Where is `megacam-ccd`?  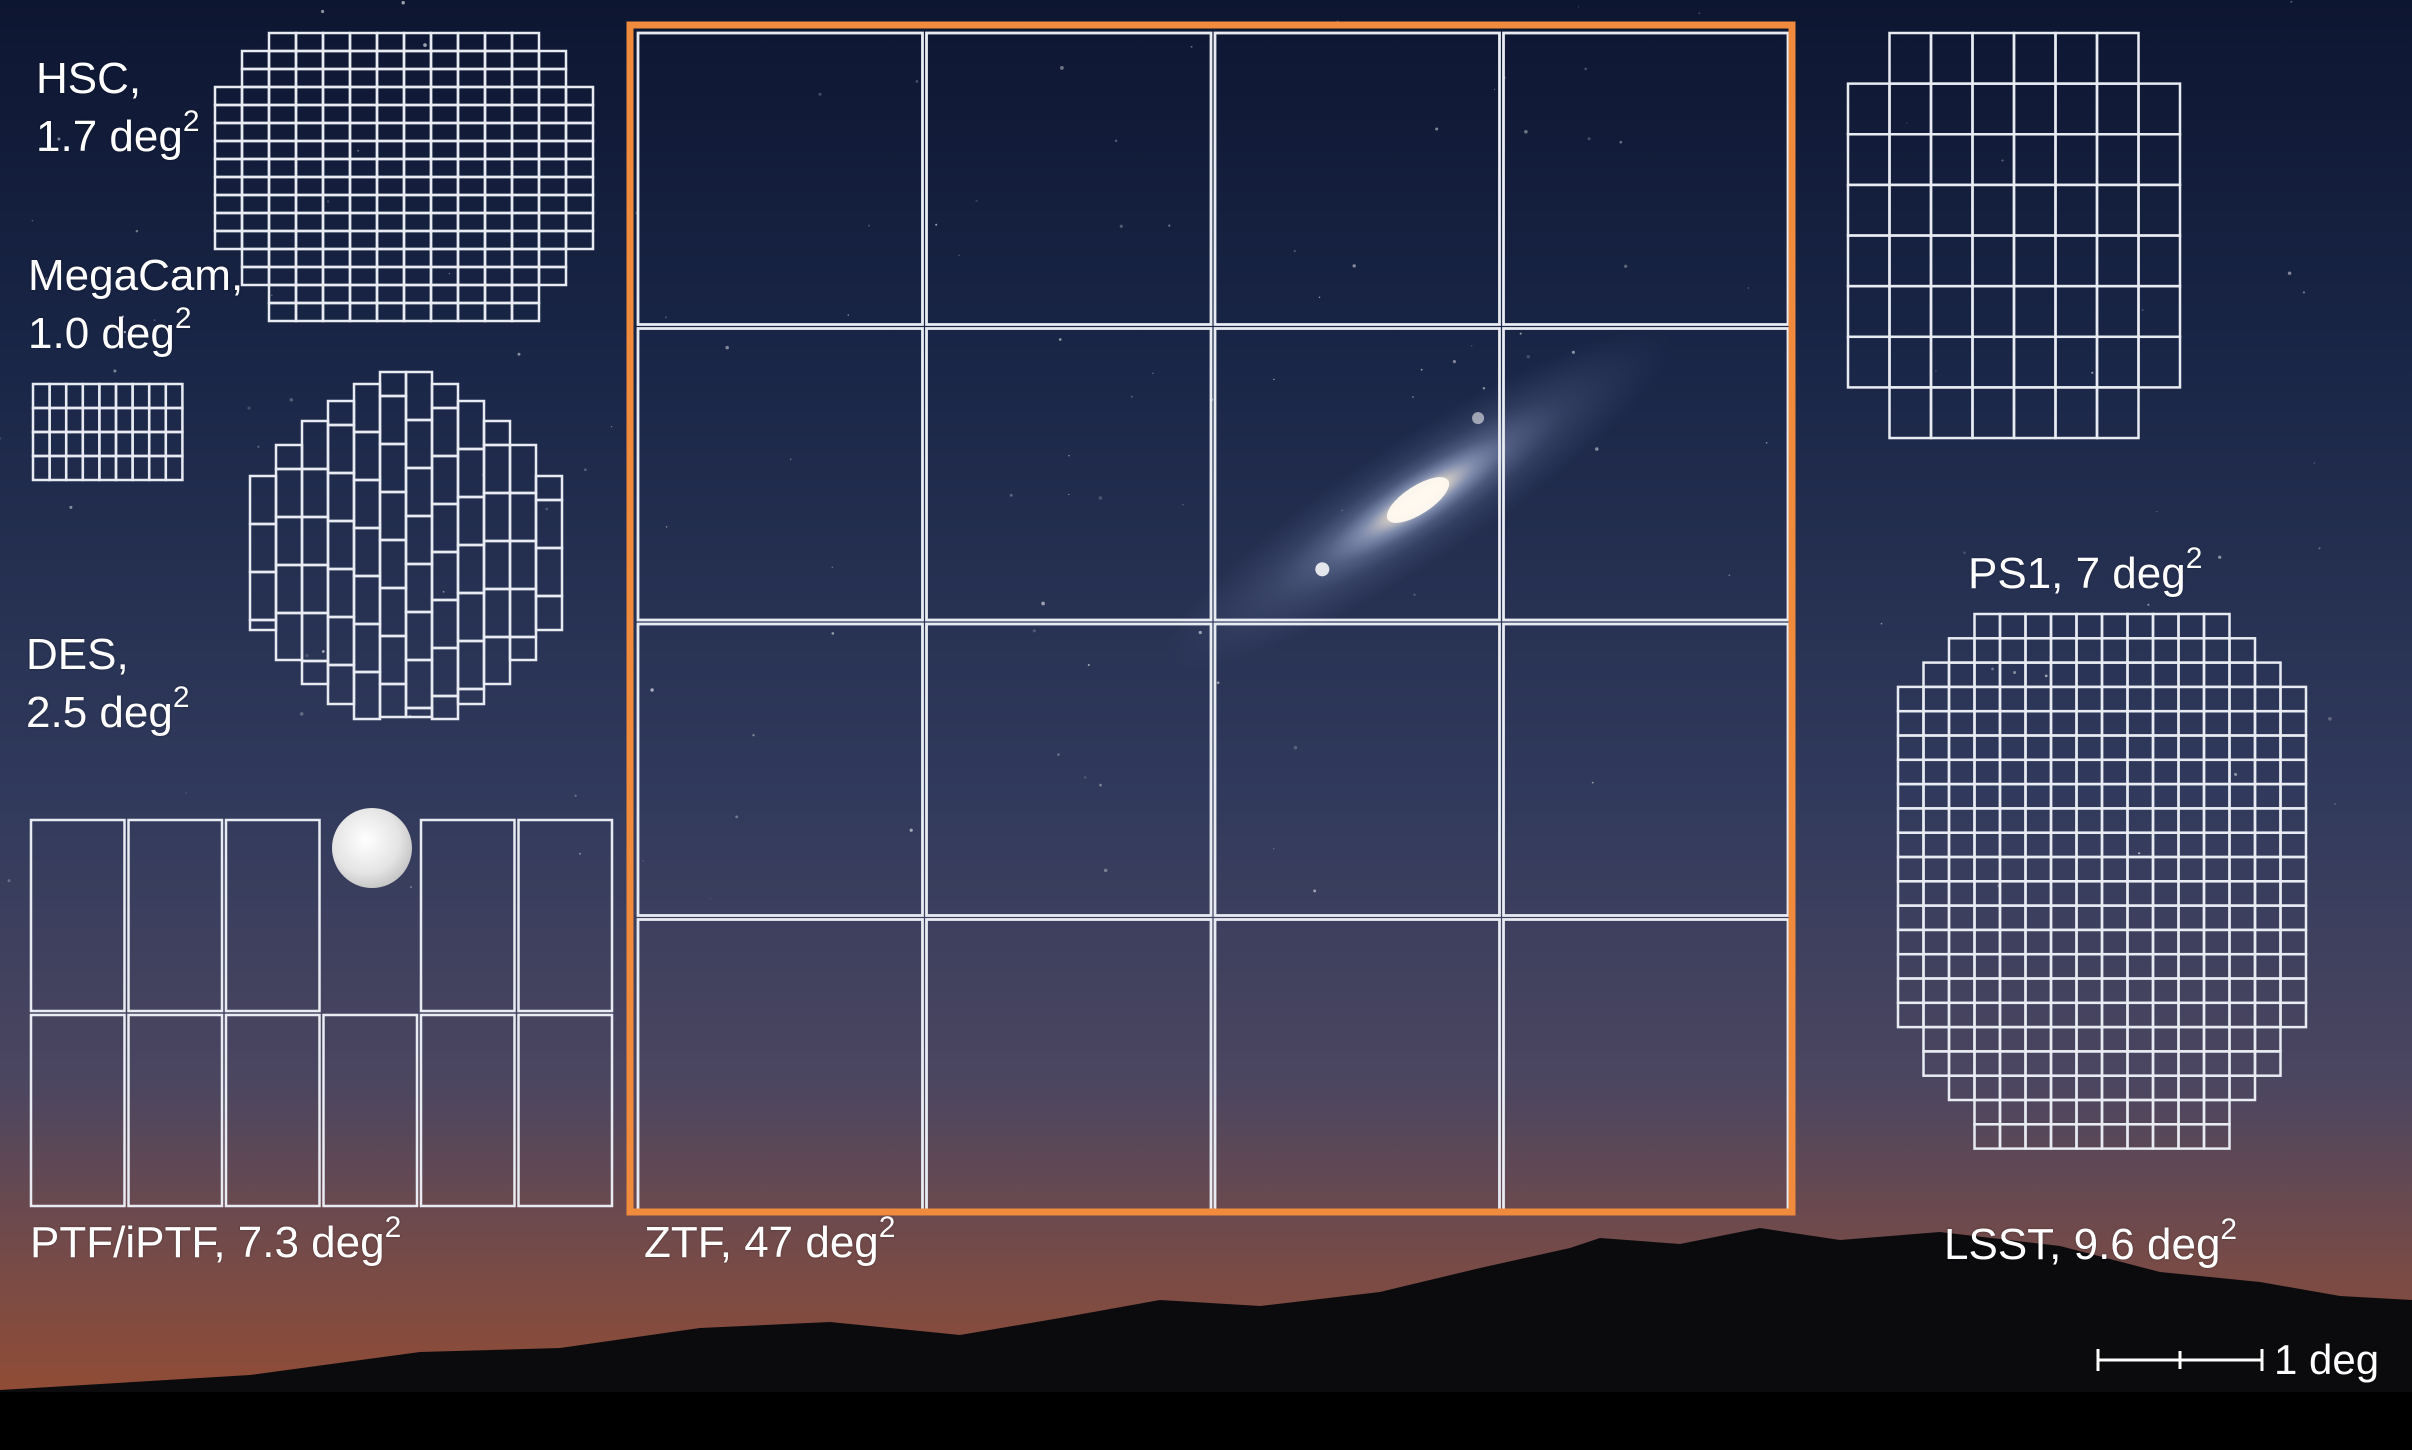 megacam-ccd is located at coordinates (174, 468).